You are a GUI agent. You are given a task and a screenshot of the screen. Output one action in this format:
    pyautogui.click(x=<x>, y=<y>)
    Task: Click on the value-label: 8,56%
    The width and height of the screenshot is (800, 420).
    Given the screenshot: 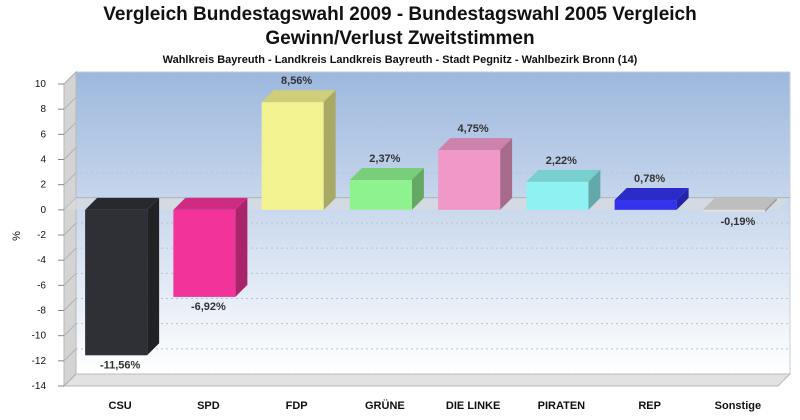 What is the action you would take?
    pyautogui.click(x=296, y=81)
    